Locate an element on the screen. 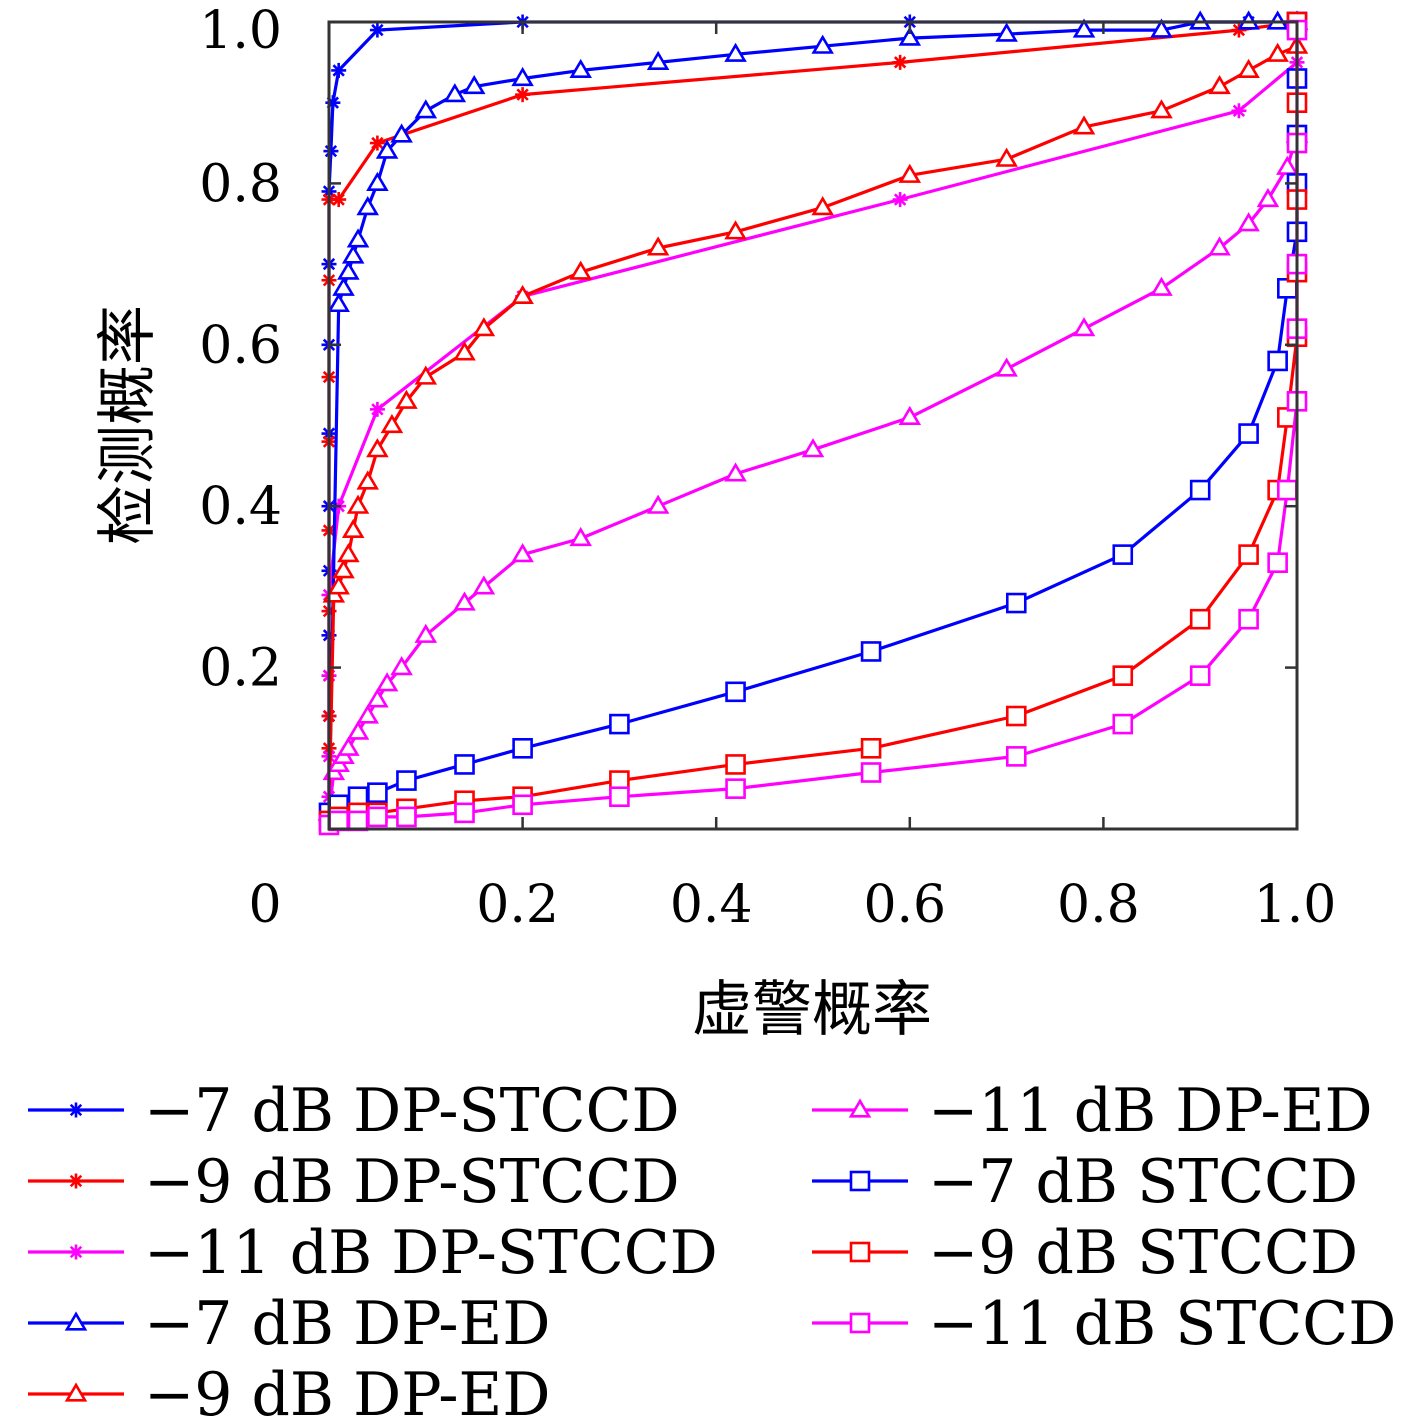 This screenshot has width=1417, height=1417. legend-label: −9 dB DP-ED is located at coordinates (347, 1388).